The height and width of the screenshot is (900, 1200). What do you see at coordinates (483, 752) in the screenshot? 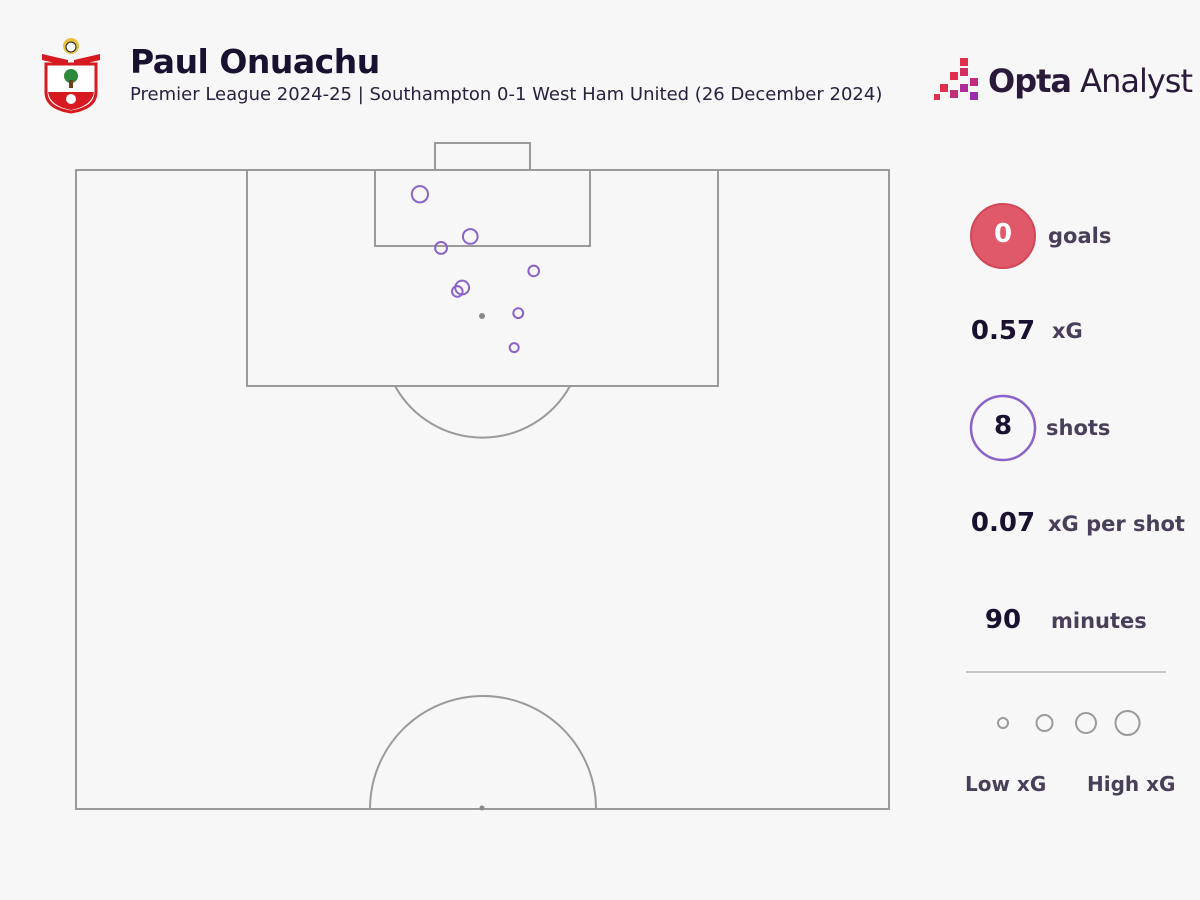
I see `center-circle` at bounding box center [483, 752].